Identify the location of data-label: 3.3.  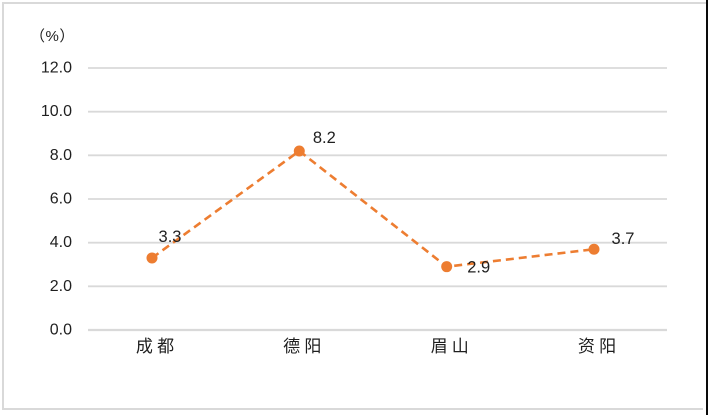
(170, 237).